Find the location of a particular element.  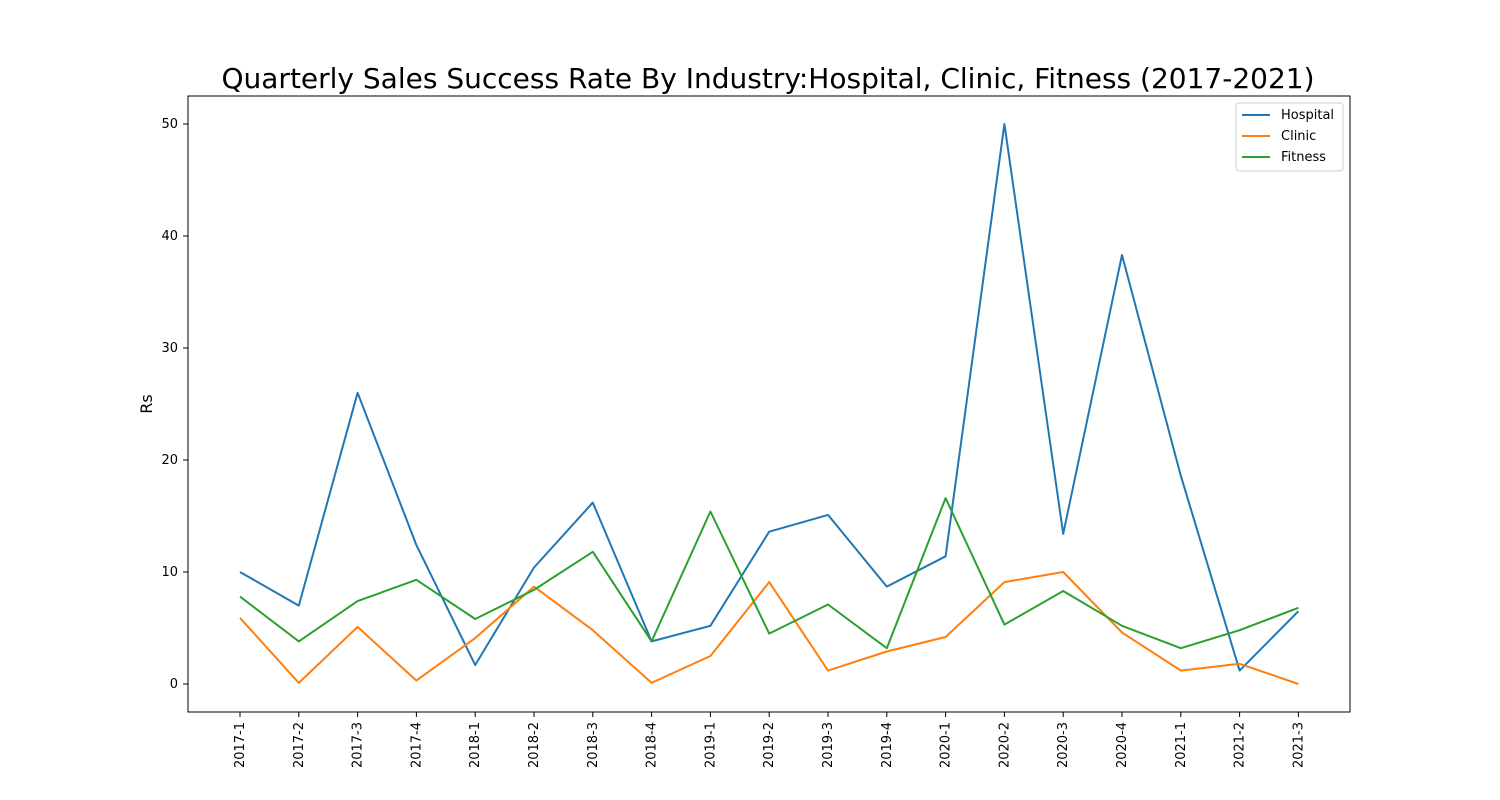

legend-label-hospital: Hospital is located at coordinates (1307, 115).